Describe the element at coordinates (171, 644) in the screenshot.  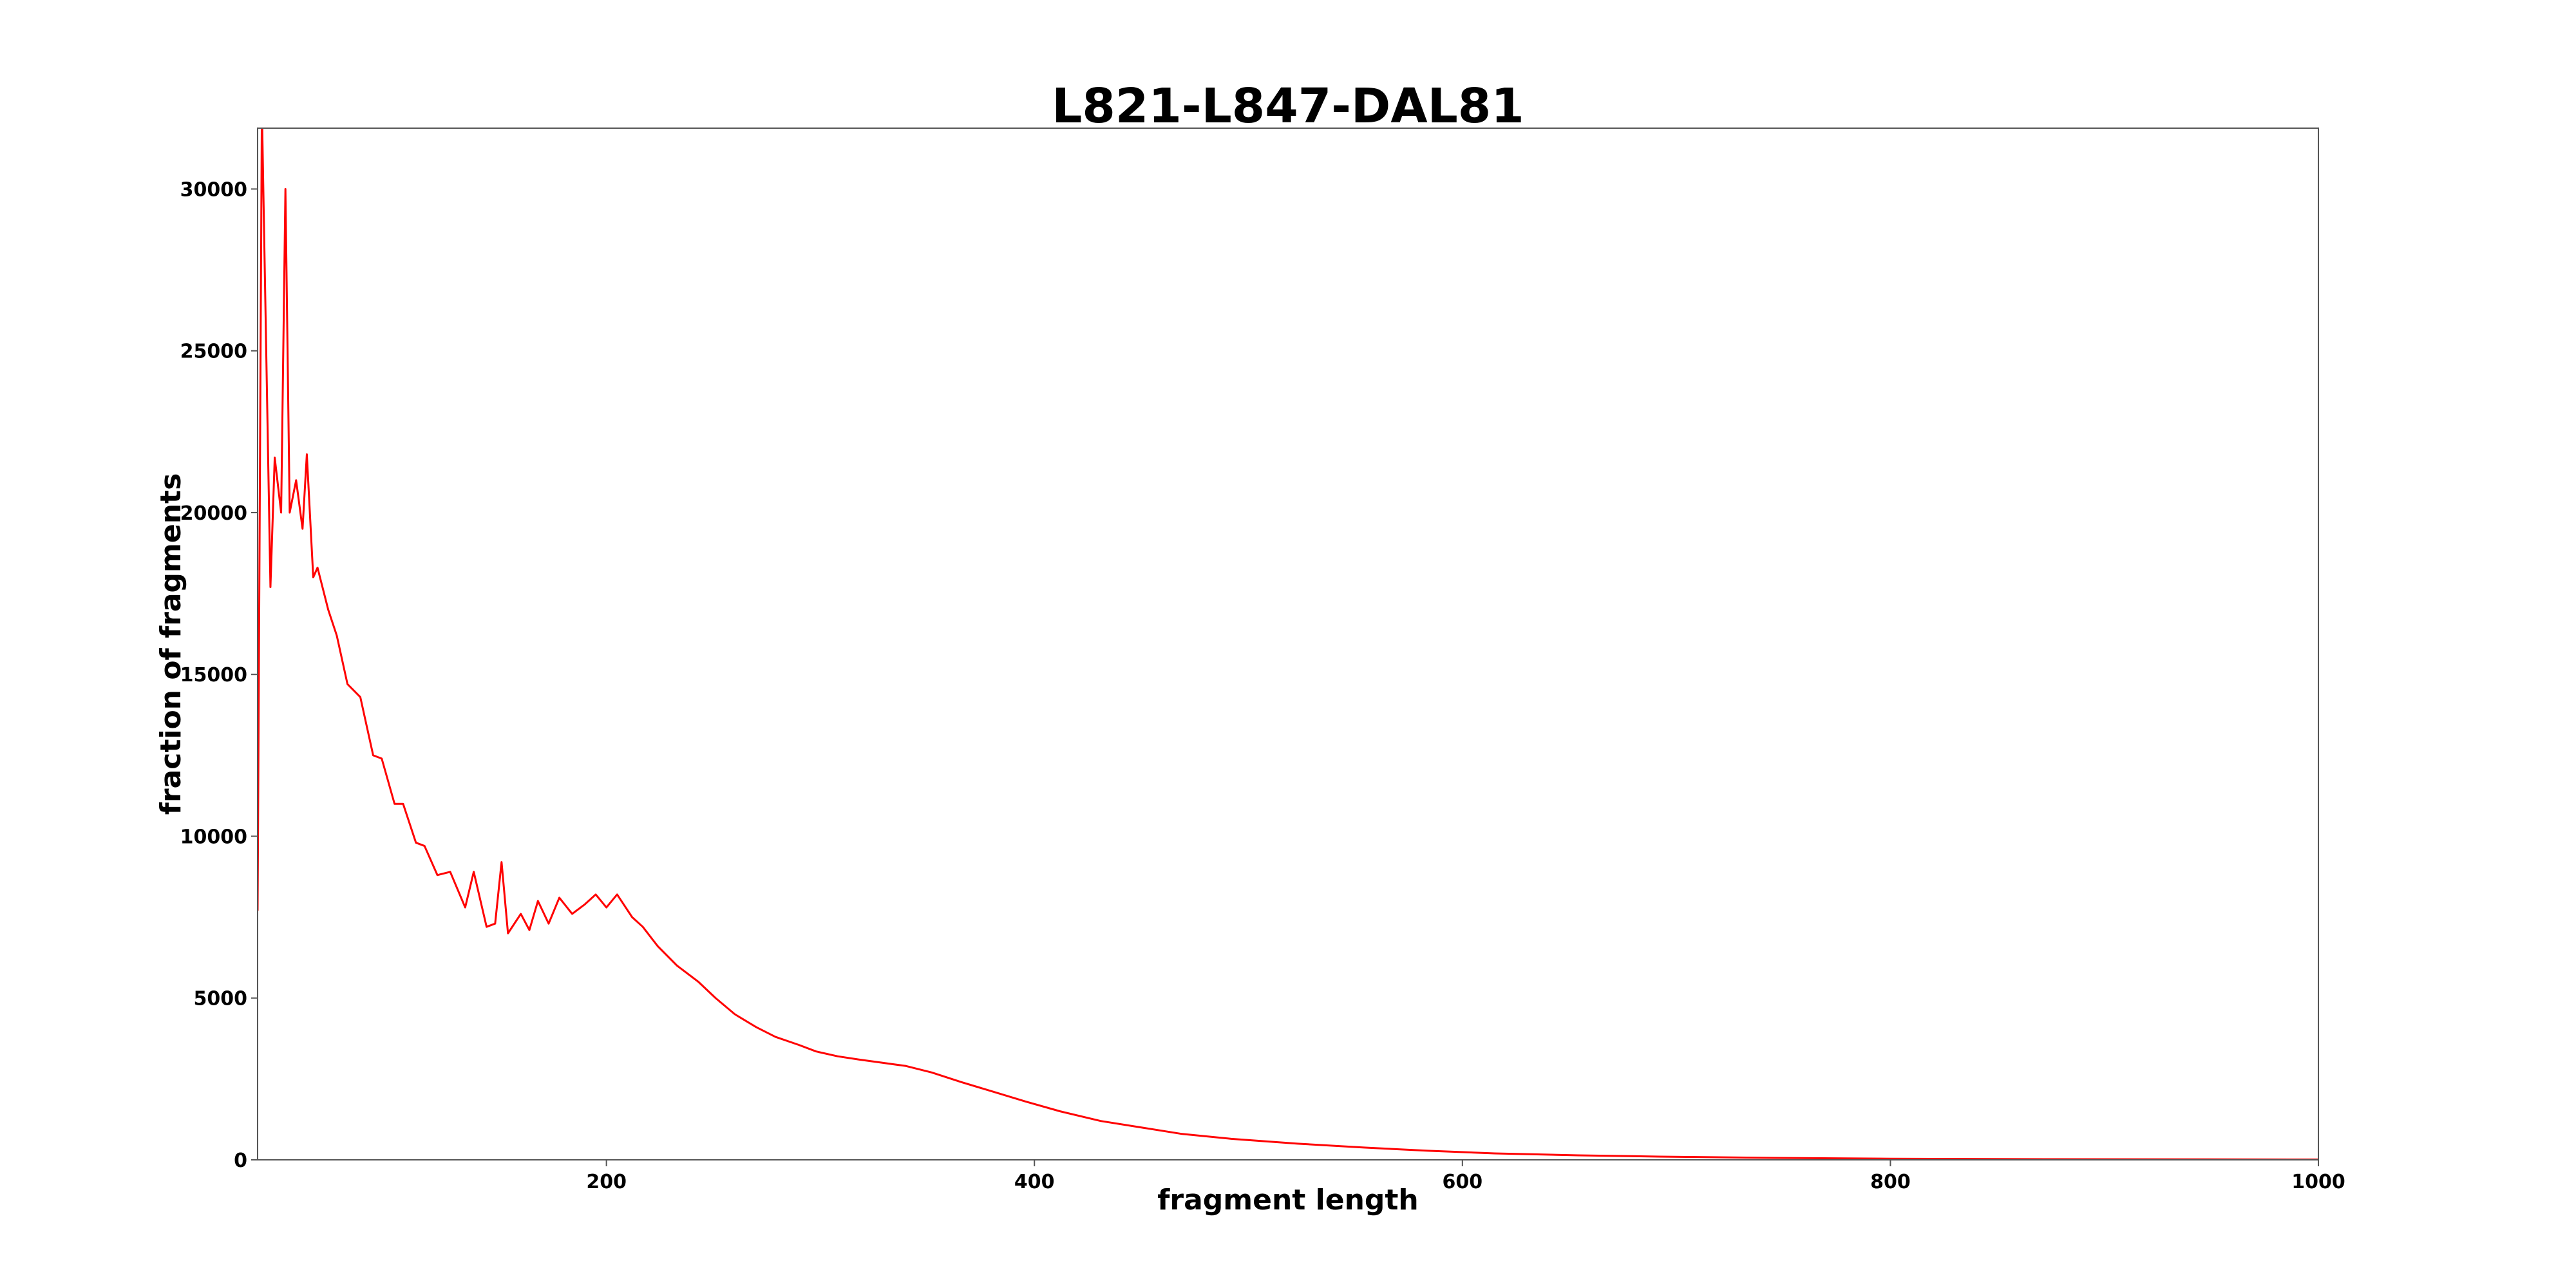
I see `y-axis-label: fraction of fragments` at that location.